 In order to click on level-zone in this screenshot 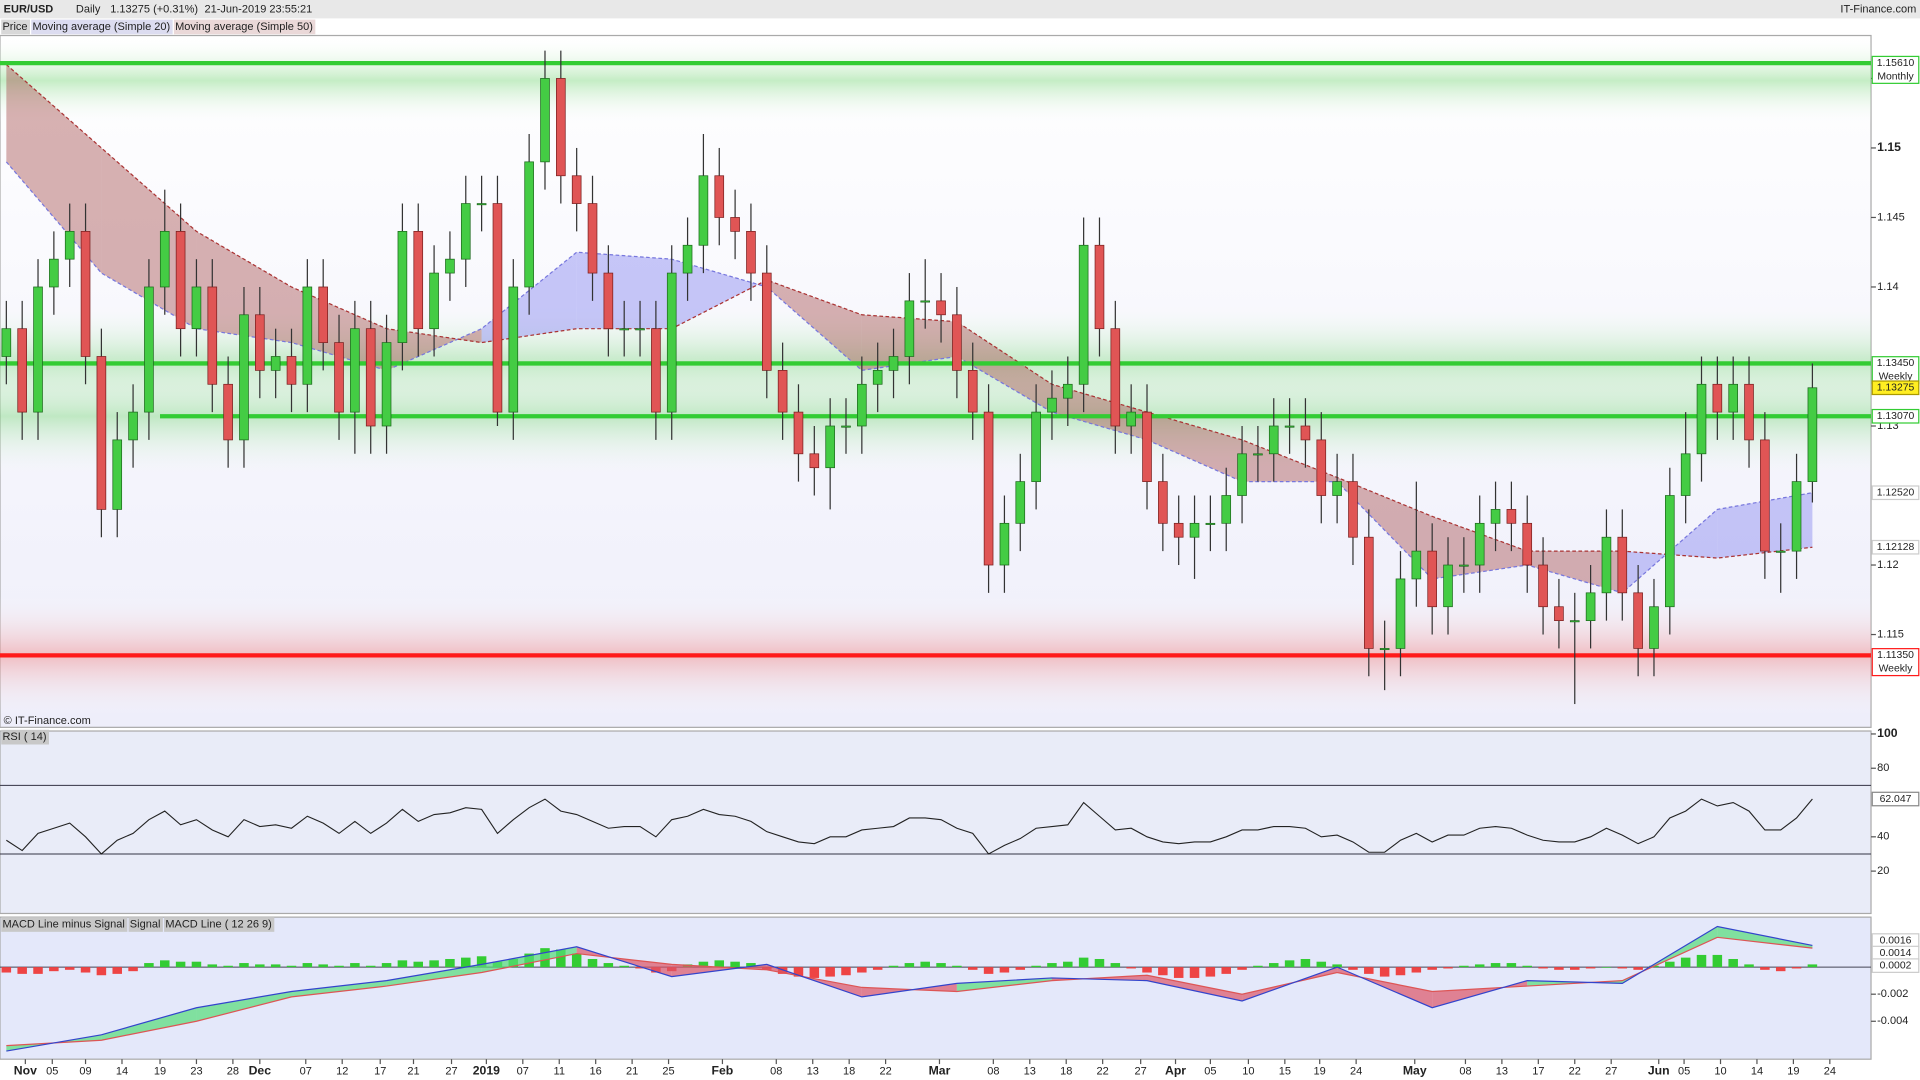, I will do `click(936, 80)`.